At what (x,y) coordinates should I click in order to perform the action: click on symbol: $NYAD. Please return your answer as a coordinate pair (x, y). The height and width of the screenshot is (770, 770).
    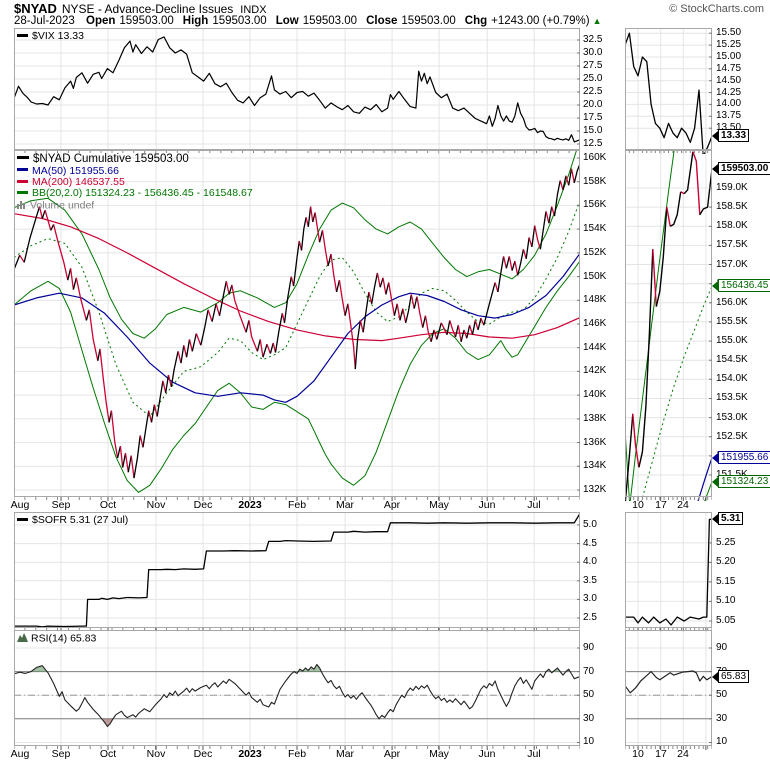
    Looking at the image, I should click on (35, 8).